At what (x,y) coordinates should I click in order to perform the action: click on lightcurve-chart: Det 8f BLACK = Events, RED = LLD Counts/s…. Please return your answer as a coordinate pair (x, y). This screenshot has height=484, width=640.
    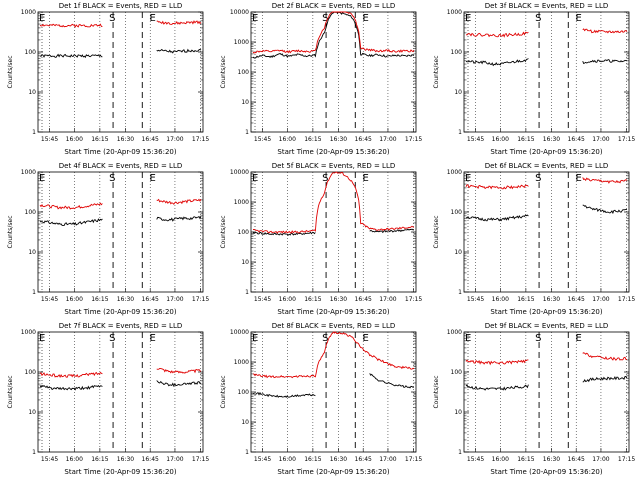
    Looking at the image, I should click on (321, 399).